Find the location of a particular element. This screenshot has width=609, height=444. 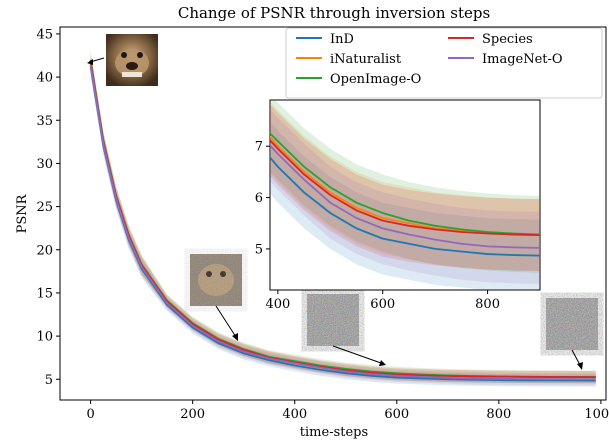

inset-line-ind is located at coordinates (405, 206).